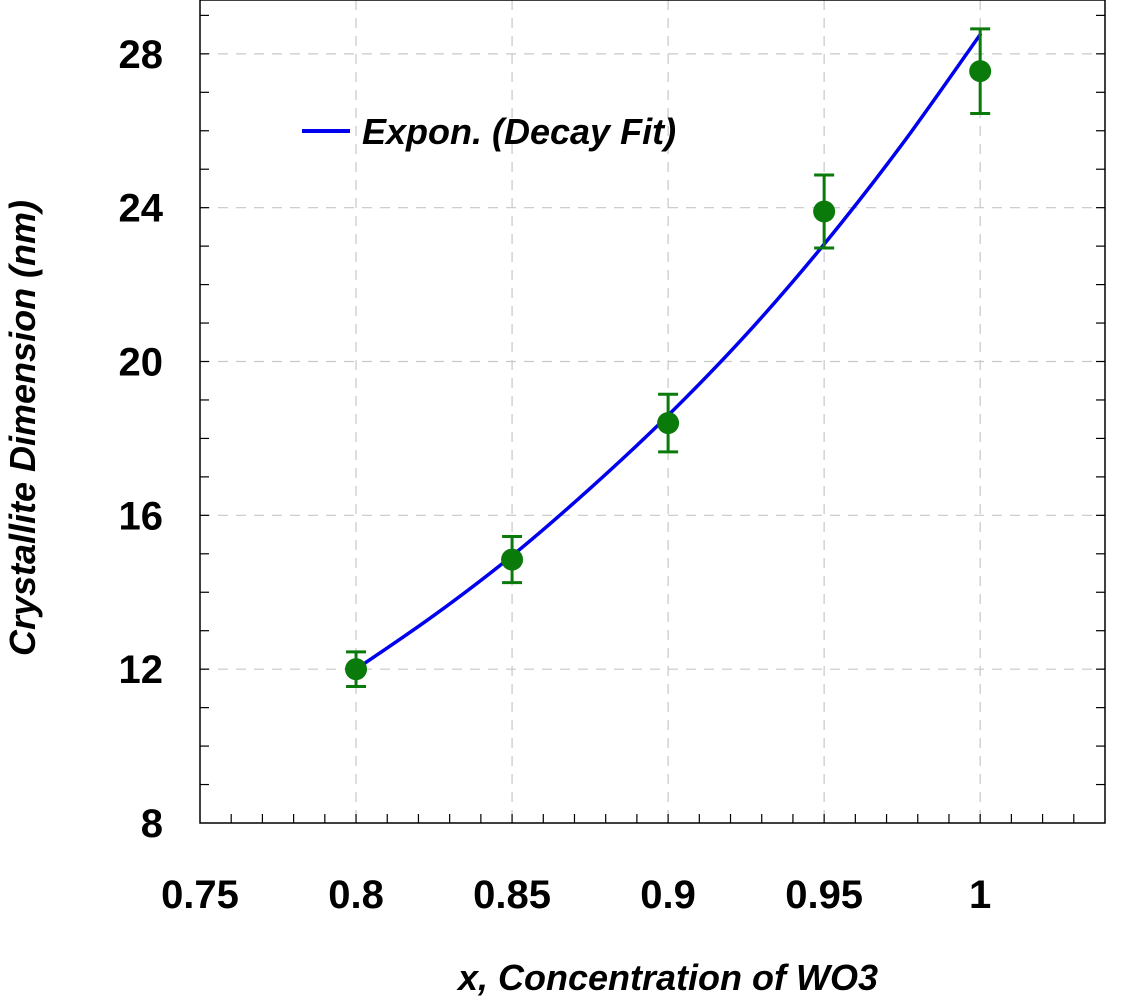 This screenshot has width=1137, height=1000. I want to click on y-axis-title: Crystallite Dimension (nm), so click(22, 428).